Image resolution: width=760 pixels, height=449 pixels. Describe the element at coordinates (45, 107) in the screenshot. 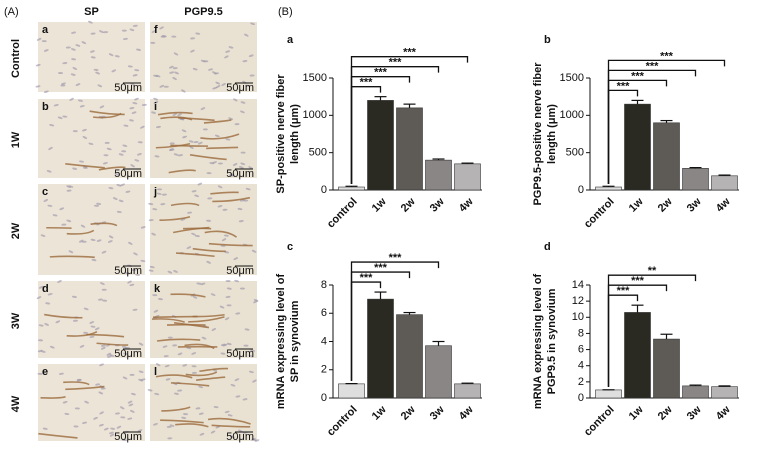

I see `image-letter: b` at that location.